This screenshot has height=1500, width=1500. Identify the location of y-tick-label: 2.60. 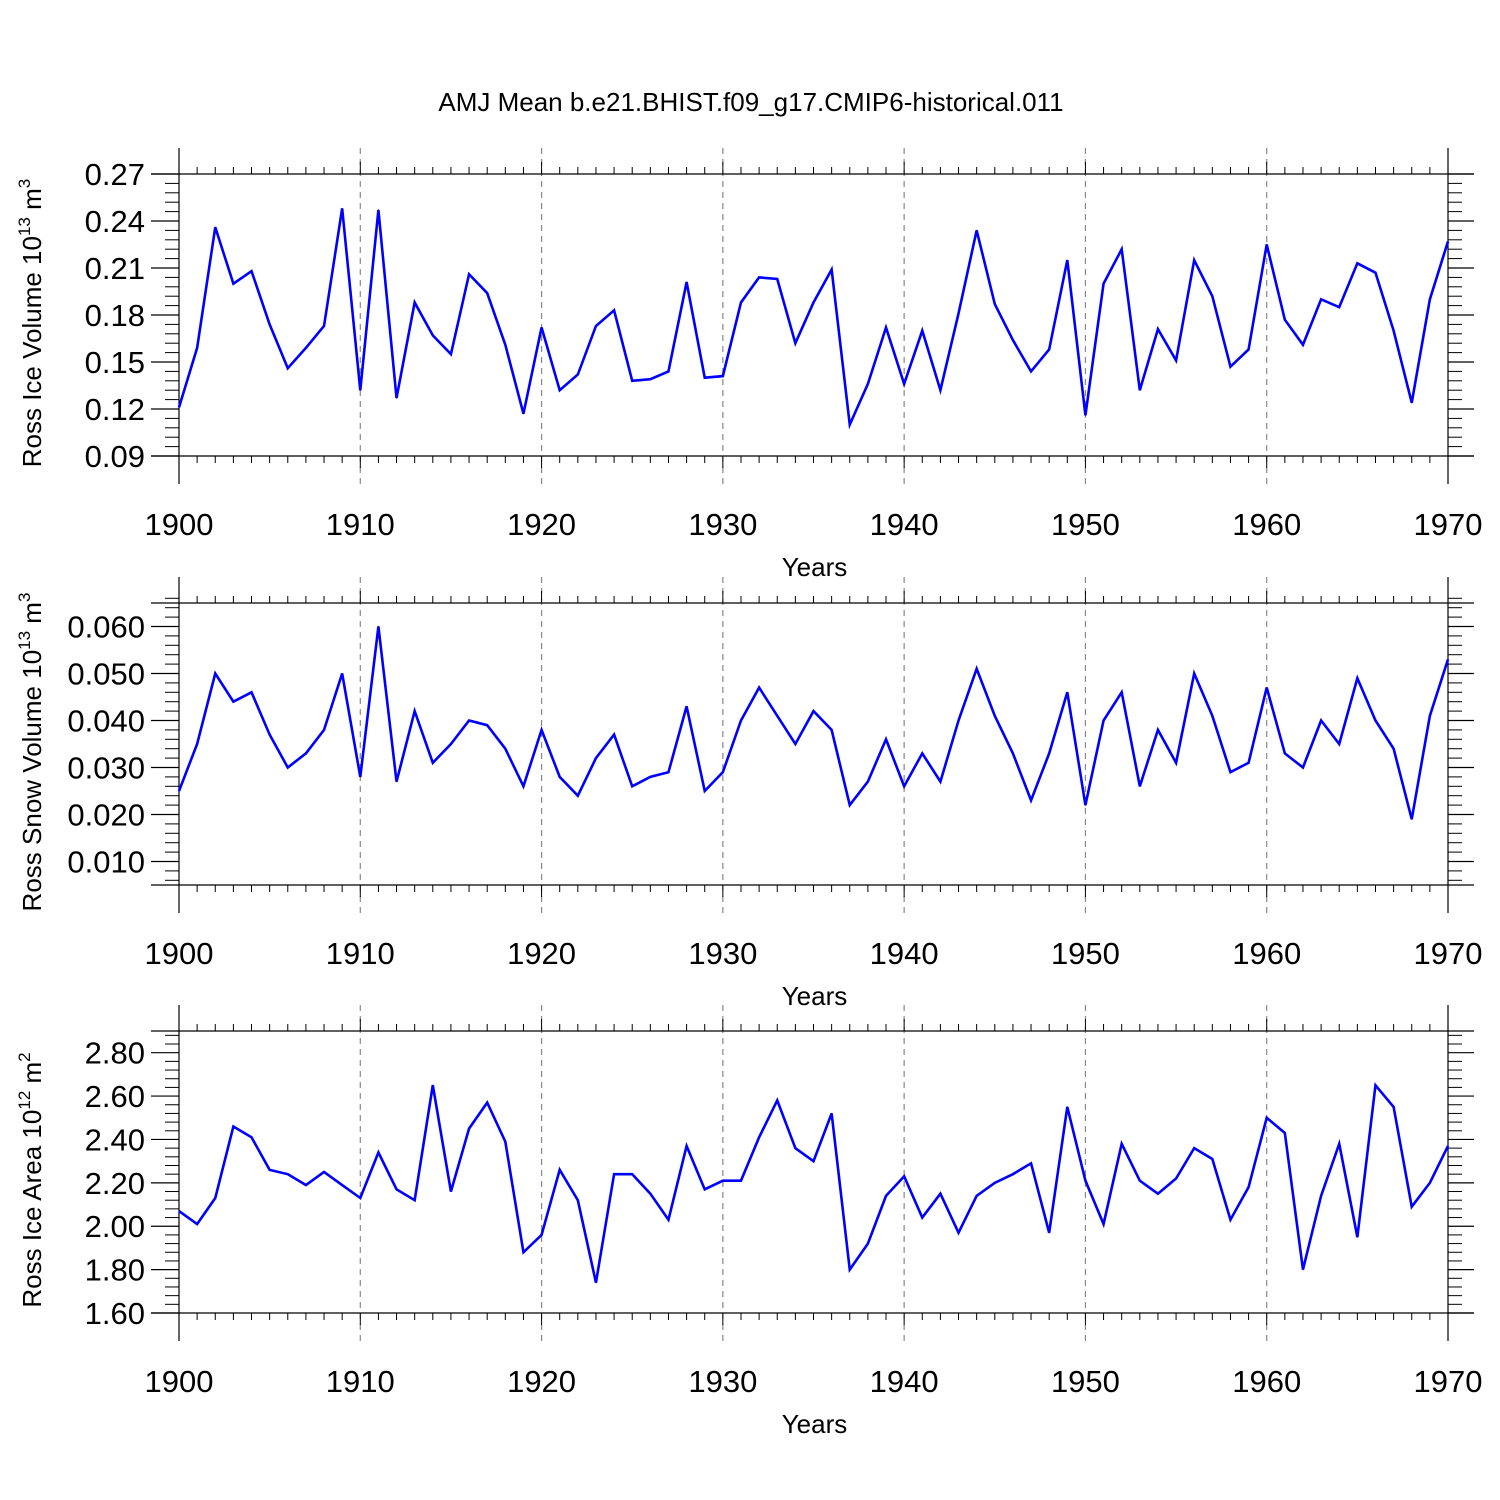
(115, 1096).